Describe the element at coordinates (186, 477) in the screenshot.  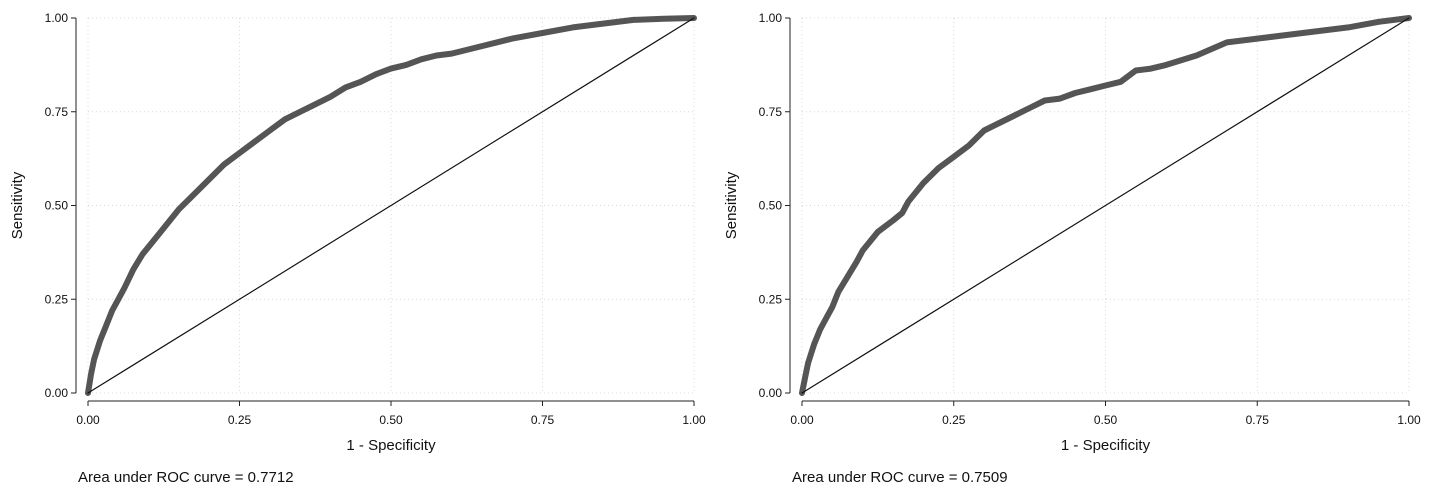
I see `auc-note: Area under ROC curve = 0.7712` at that location.